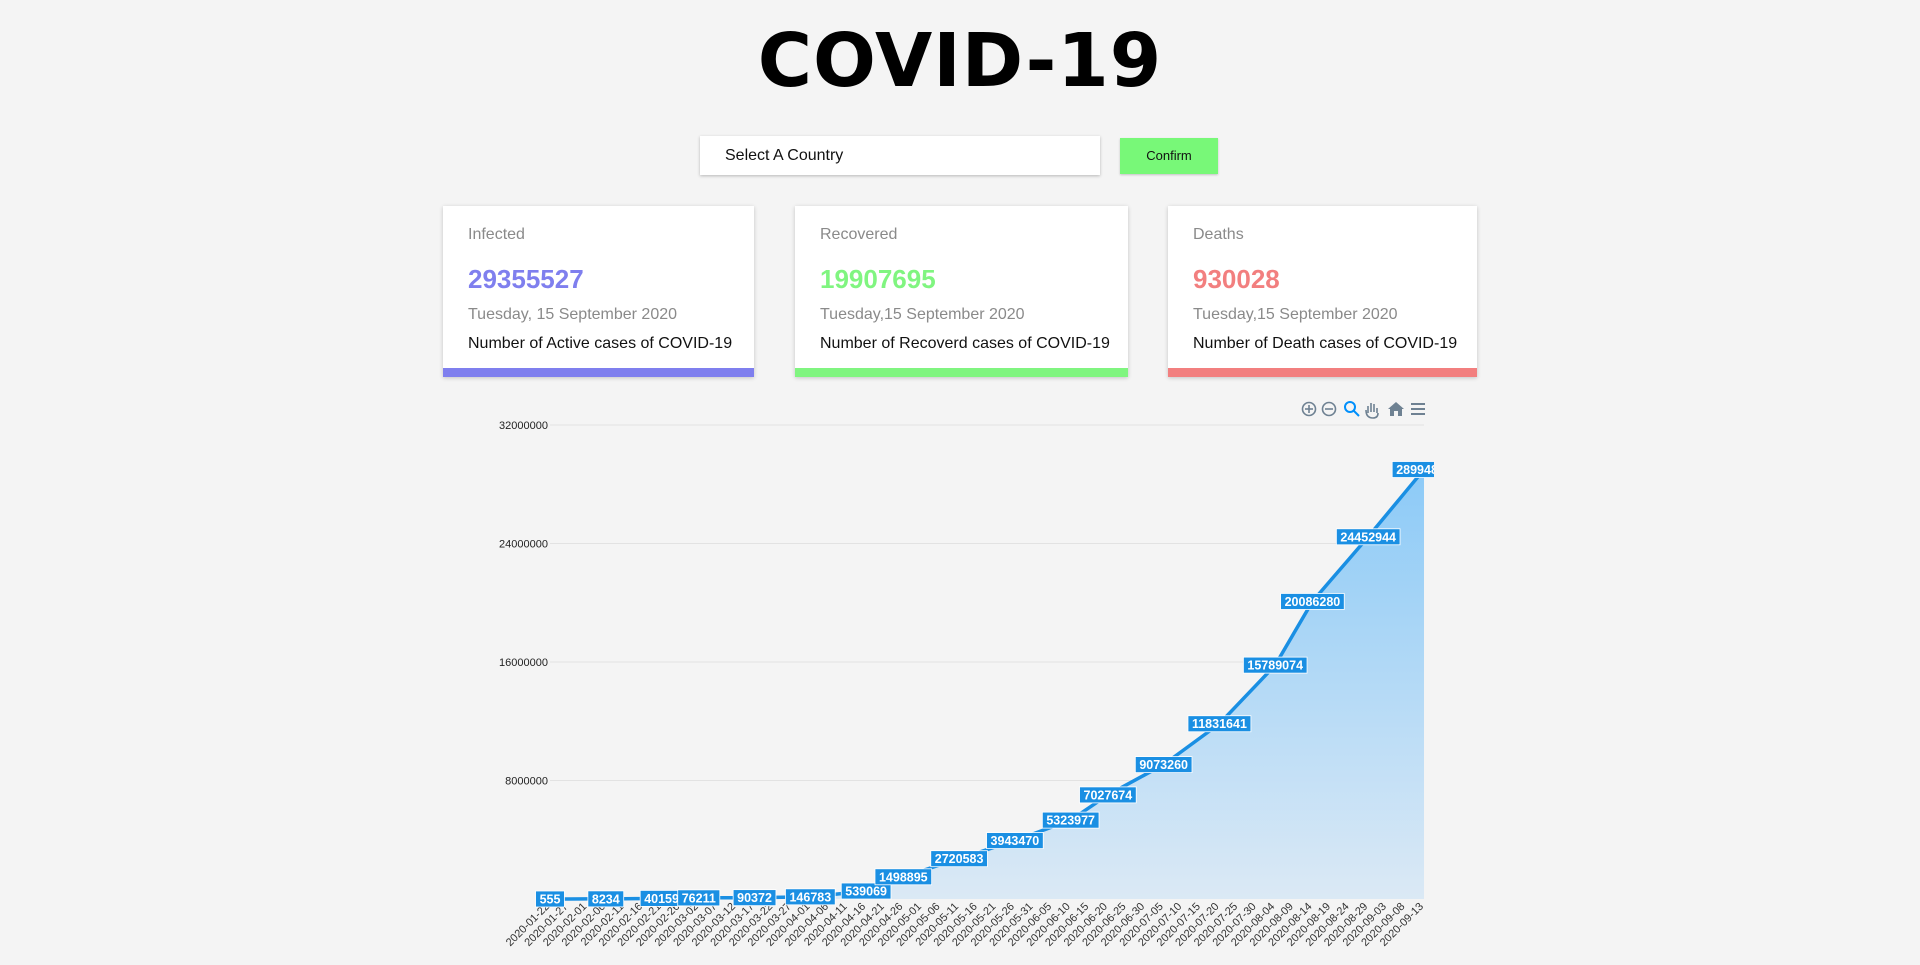  What do you see at coordinates (1396, 409) in the screenshot?
I see `home-icon` at bounding box center [1396, 409].